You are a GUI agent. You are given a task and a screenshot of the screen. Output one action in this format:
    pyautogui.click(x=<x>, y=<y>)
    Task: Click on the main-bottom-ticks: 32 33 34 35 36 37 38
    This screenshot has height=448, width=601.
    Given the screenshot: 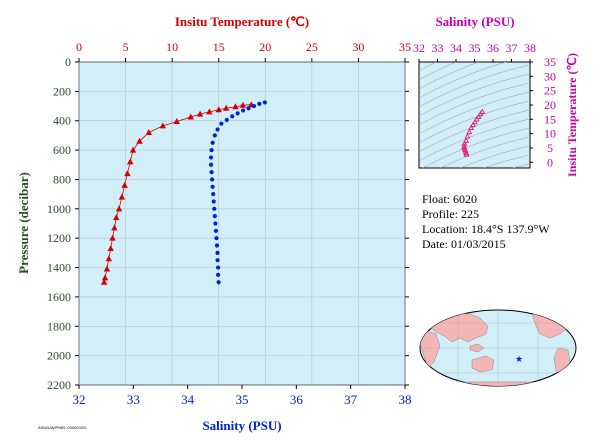 What is the action you would take?
    pyautogui.click(x=242, y=396)
    